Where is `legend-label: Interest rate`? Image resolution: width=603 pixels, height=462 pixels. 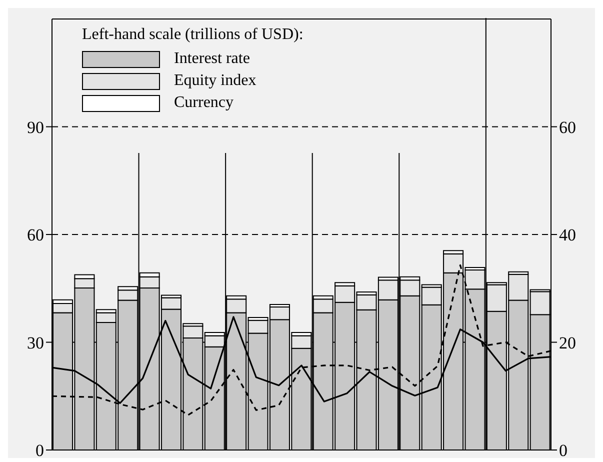
legend-label: Interest rate is located at coordinates (212, 59).